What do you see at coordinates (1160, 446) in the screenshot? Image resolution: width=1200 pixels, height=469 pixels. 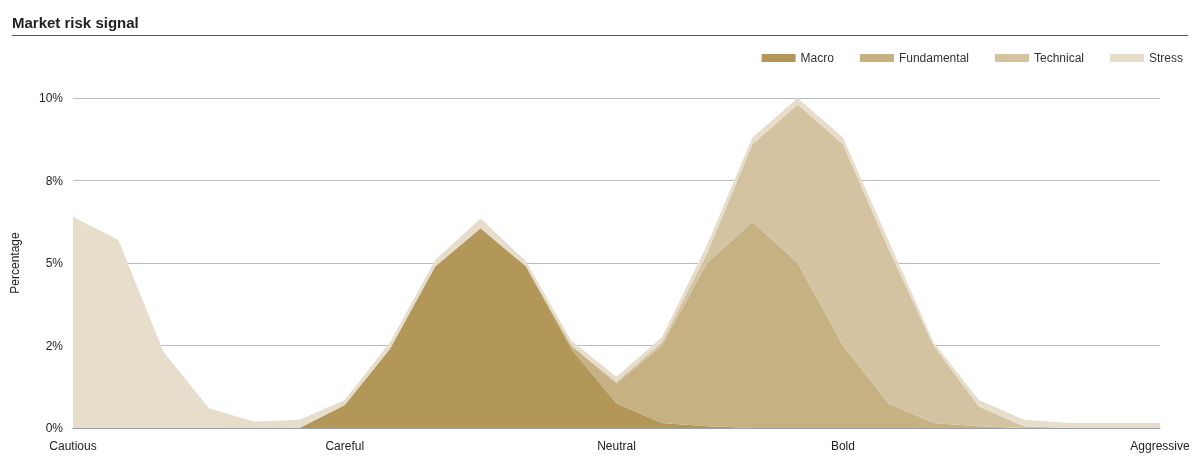 I see `x-tick-label: Aggressive` at bounding box center [1160, 446].